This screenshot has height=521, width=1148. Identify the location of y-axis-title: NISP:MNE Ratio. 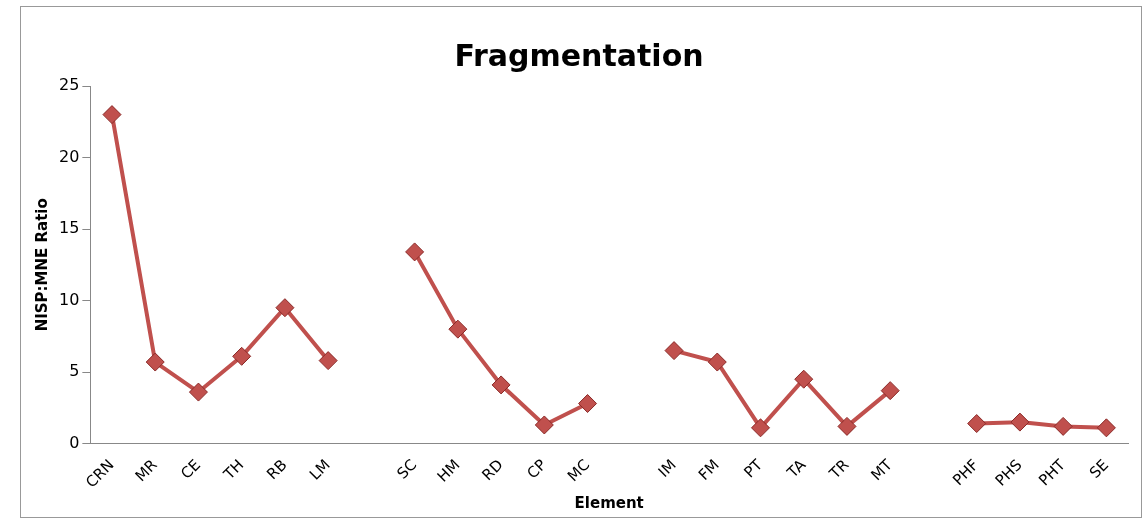
(41, 265).